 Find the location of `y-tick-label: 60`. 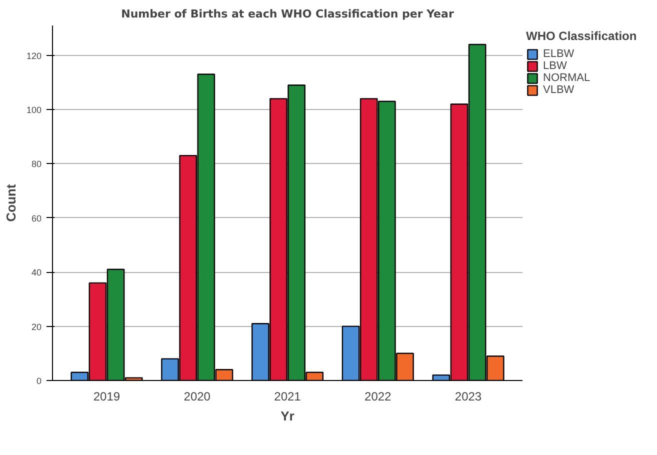

y-tick-label: 60 is located at coordinates (36, 218).